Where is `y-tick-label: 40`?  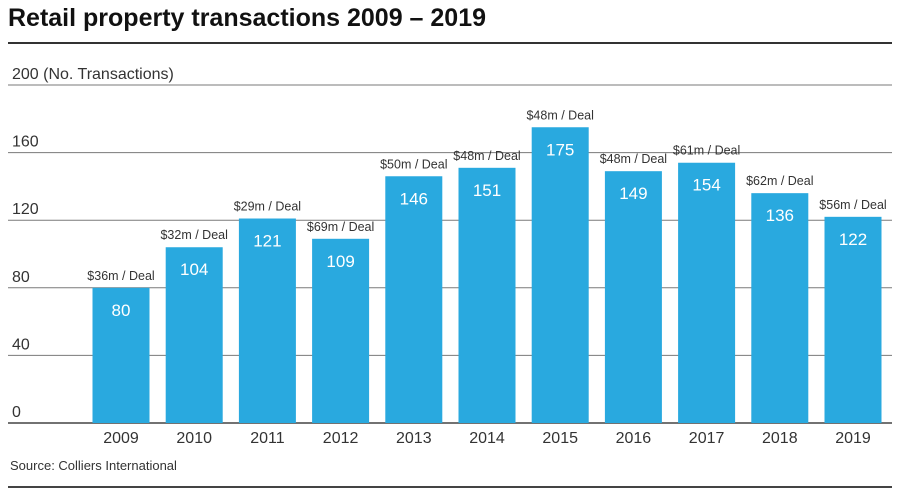 y-tick-label: 40 is located at coordinates (21, 344).